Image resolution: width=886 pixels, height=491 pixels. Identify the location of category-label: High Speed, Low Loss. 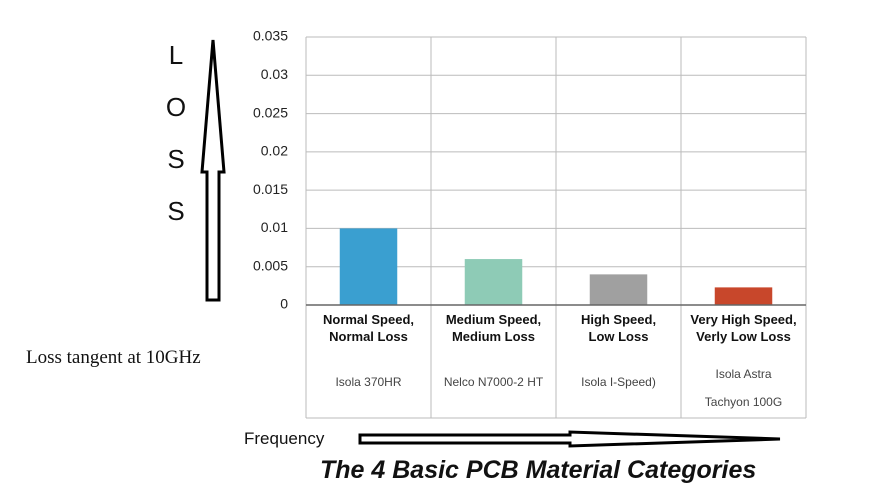
(618, 328).